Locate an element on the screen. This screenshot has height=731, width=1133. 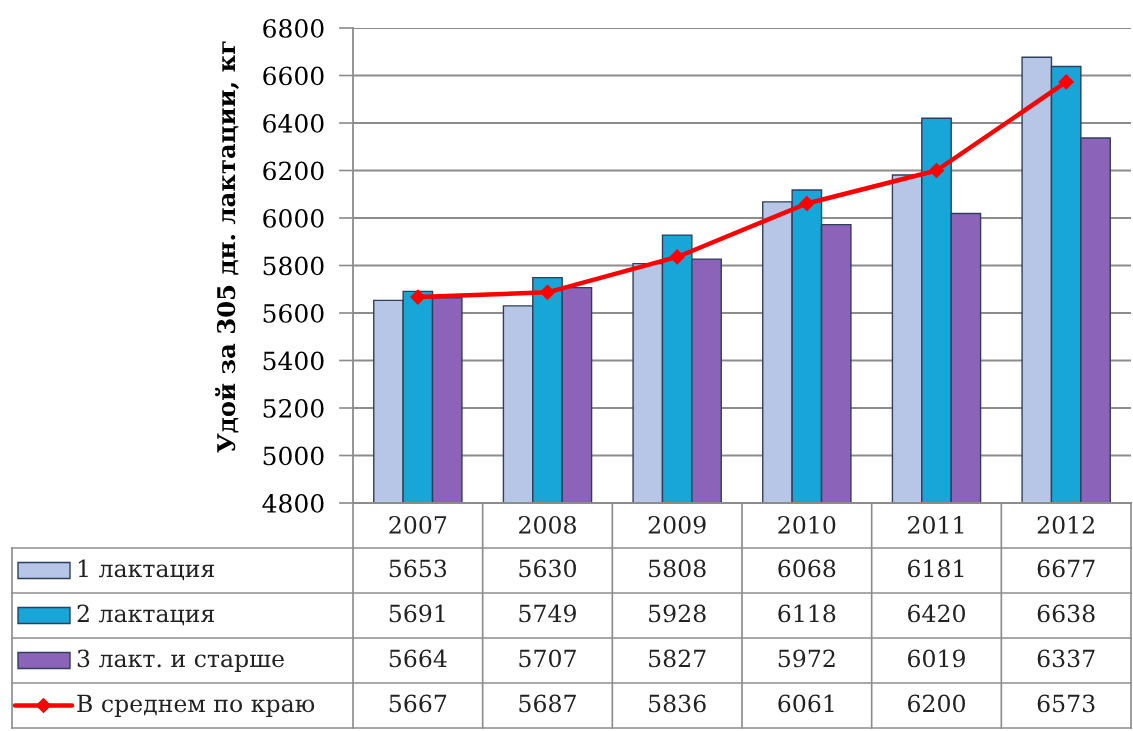
legend-label: 3 лакт. и старше is located at coordinates (180, 660).